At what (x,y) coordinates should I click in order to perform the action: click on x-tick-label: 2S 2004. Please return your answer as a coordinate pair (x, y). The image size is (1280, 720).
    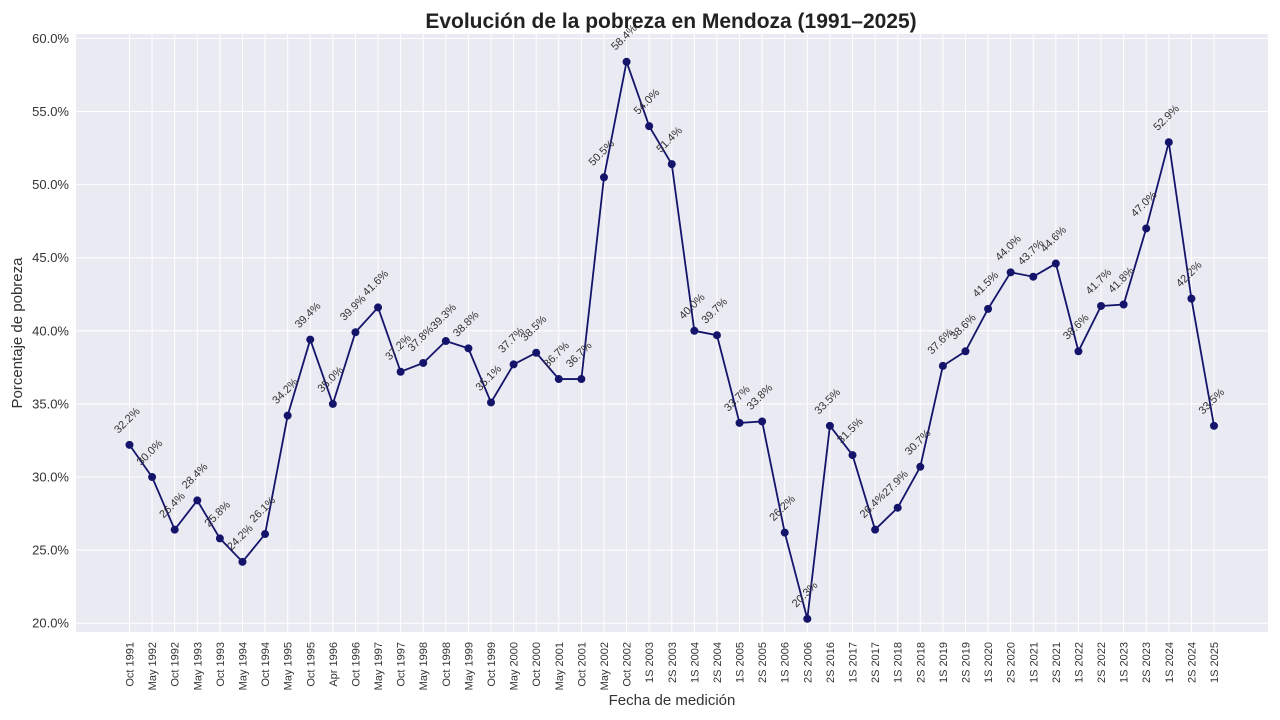
    Looking at the image, I should click on (718, 662).